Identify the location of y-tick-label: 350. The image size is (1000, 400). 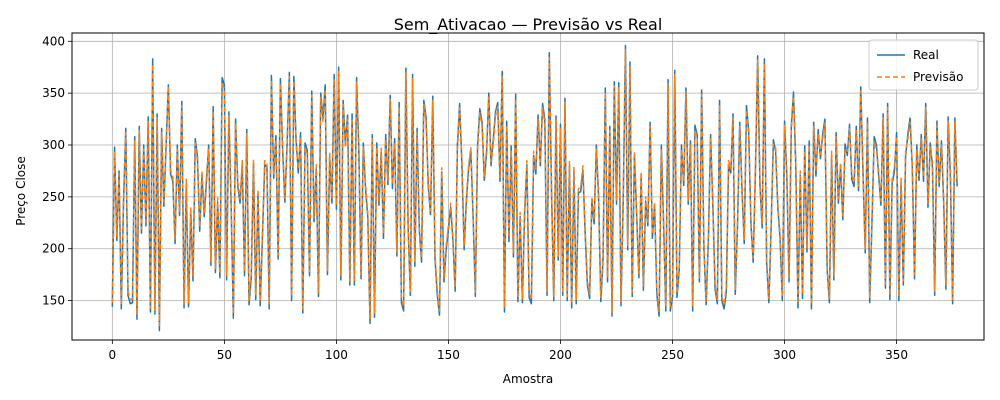
(53, 93).